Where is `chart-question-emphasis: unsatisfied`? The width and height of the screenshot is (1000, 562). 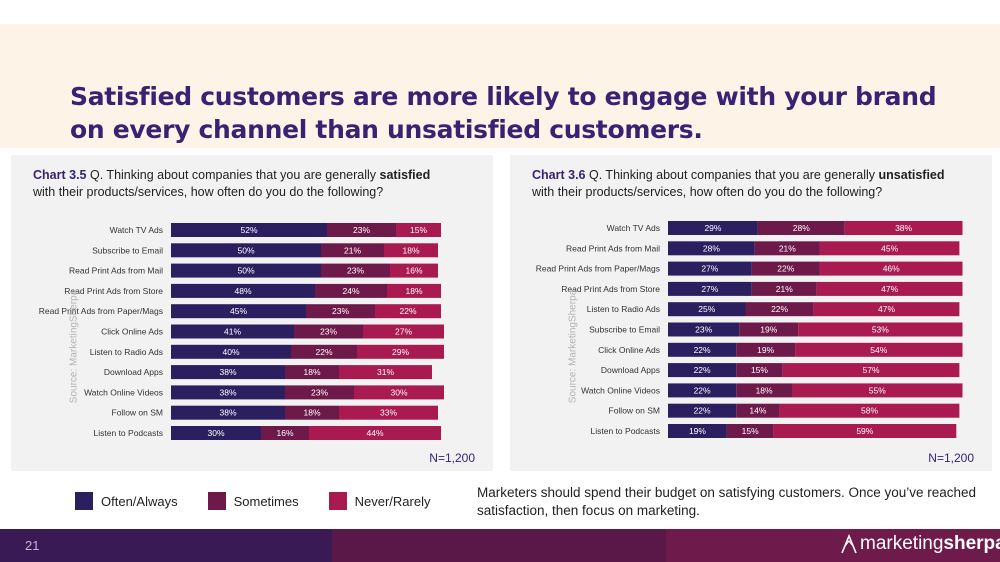 chart-question-emphasis: unsatisfied is located at coordinates (911, 175).